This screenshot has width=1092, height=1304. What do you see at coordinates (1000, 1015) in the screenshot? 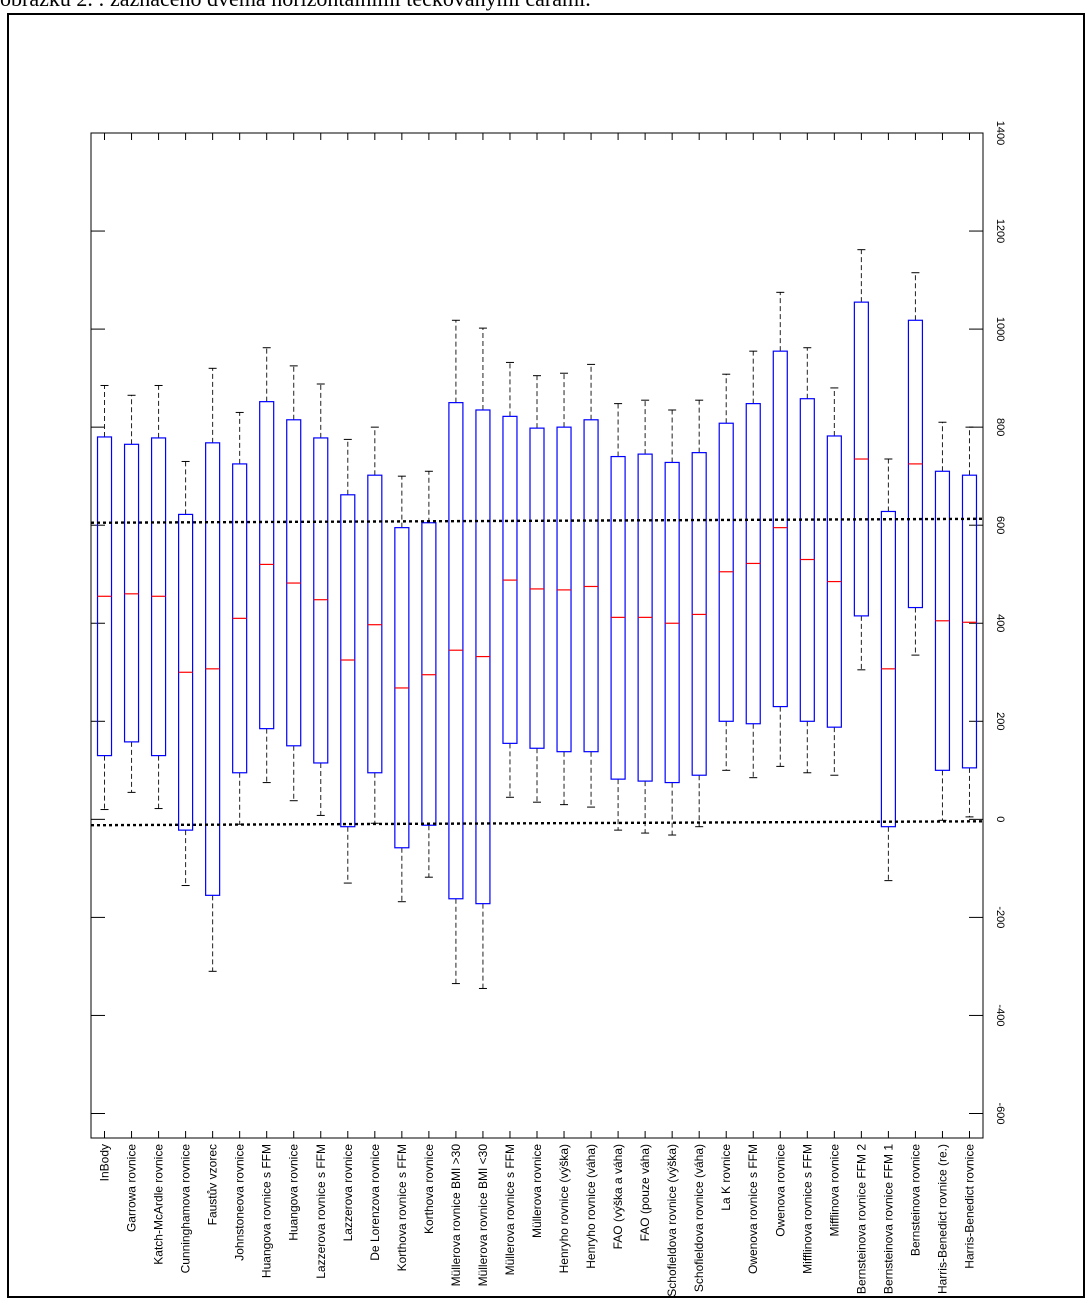
I see `value-tick-label: -400` at bounding box center [1000, 1015].